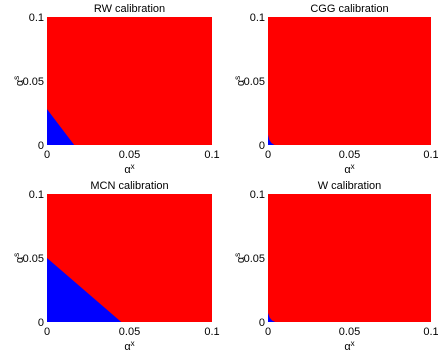  I want to click on chart-title: W calibration, so click(350, 186).